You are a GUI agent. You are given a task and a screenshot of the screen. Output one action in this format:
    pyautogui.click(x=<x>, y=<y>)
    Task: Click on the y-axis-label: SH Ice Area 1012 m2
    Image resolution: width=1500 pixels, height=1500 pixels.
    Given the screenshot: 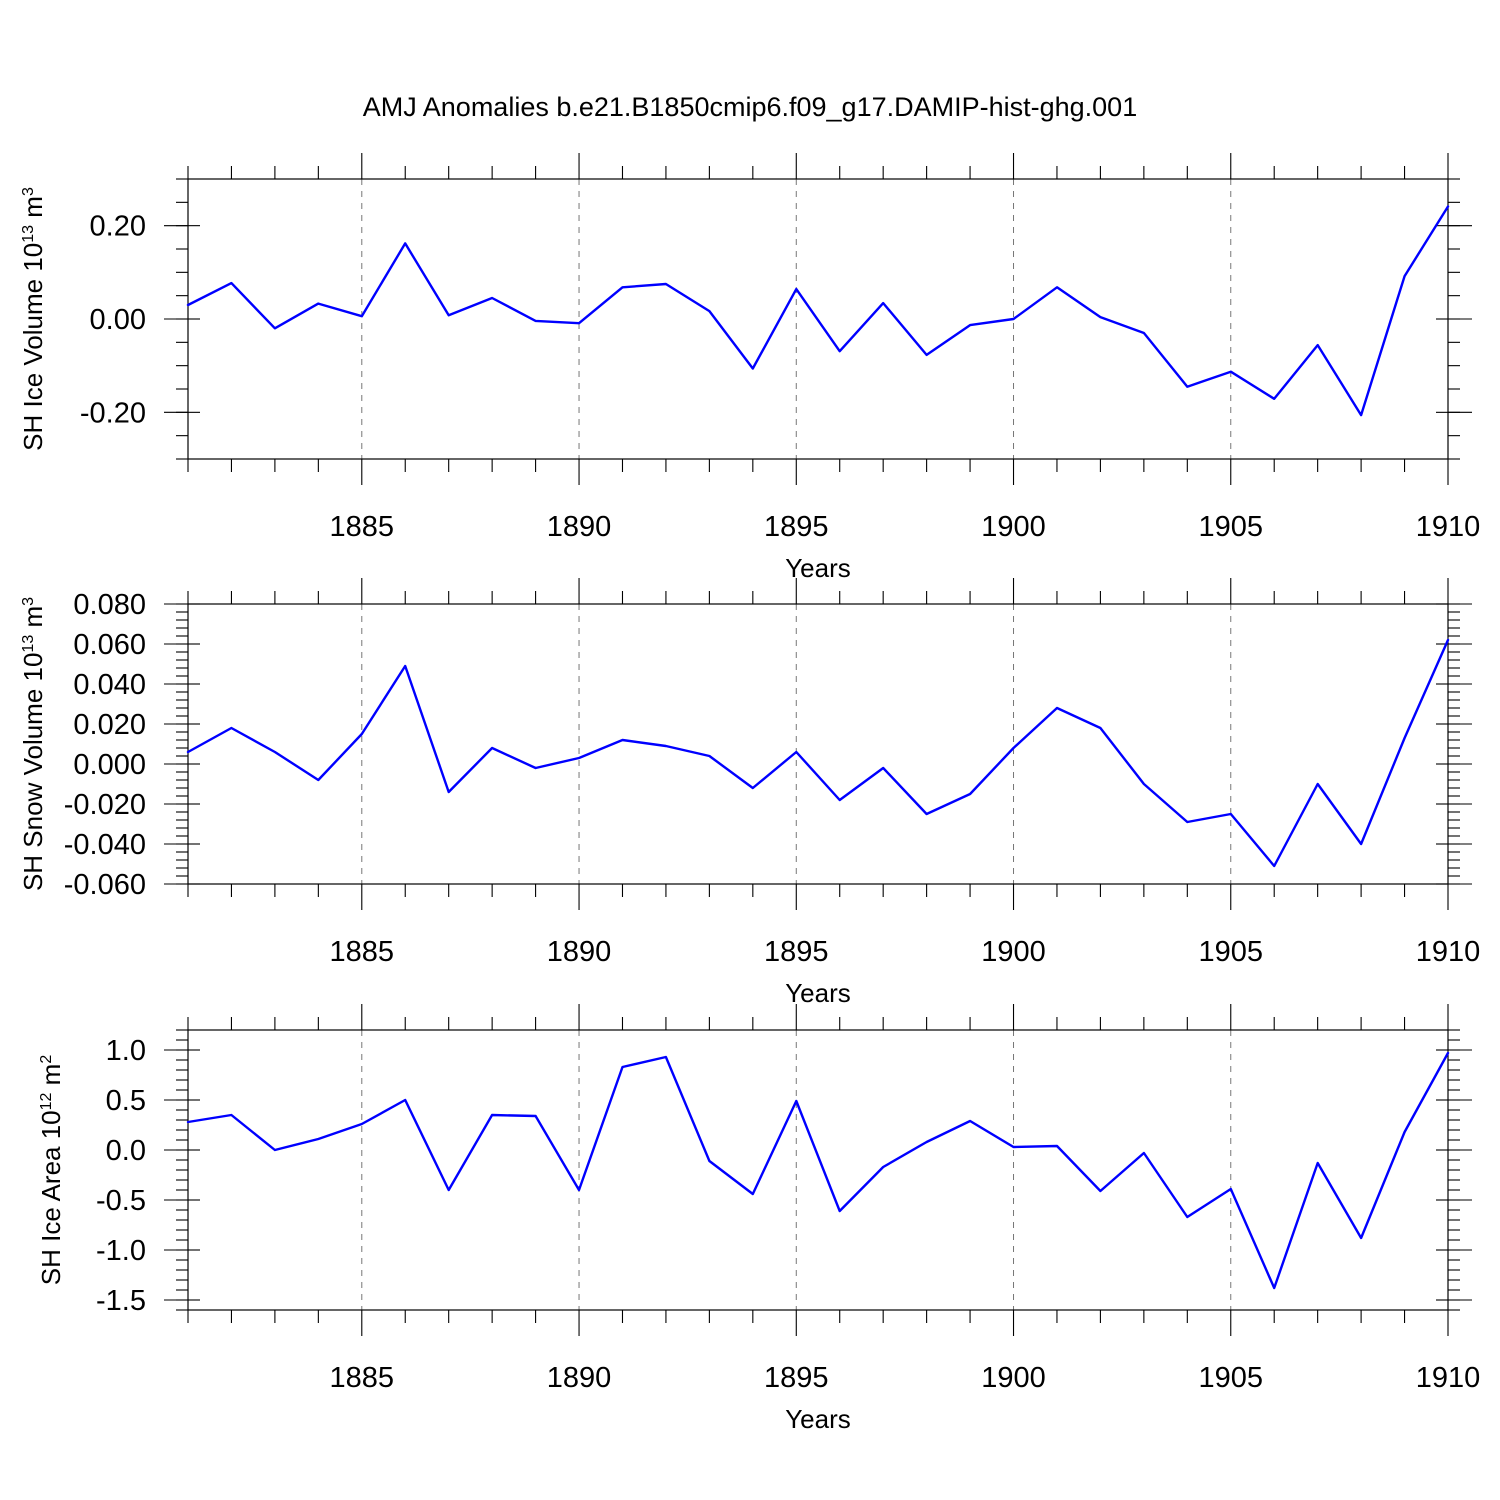 What is the action you would take?
    pyautogui.click(x=51, y=1170)
    